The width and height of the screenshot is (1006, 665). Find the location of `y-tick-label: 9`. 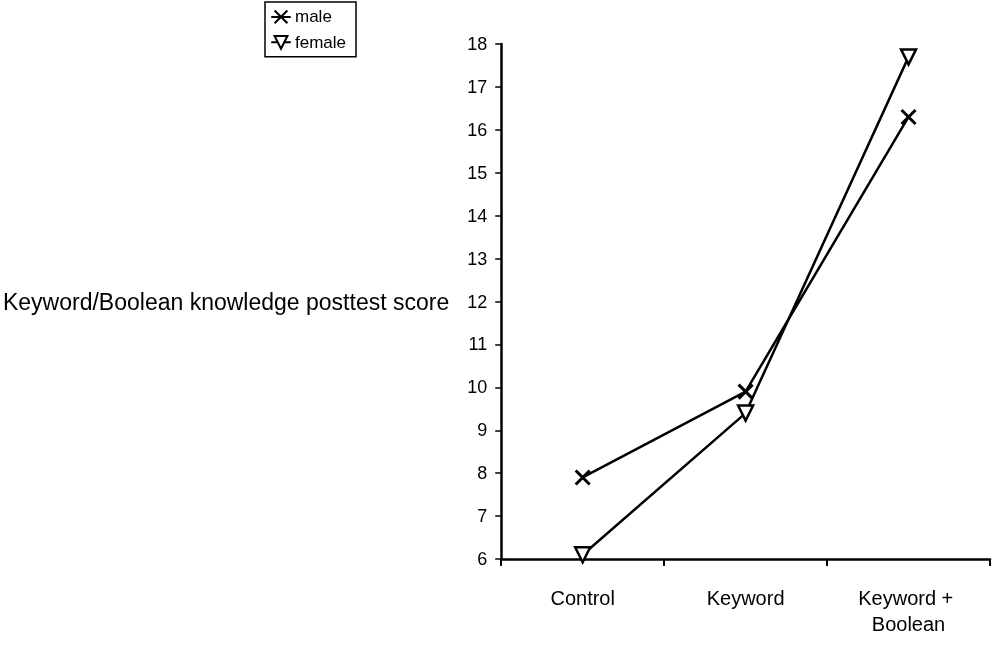

y-tick-label: 9 is located at coordinates (482, 430).